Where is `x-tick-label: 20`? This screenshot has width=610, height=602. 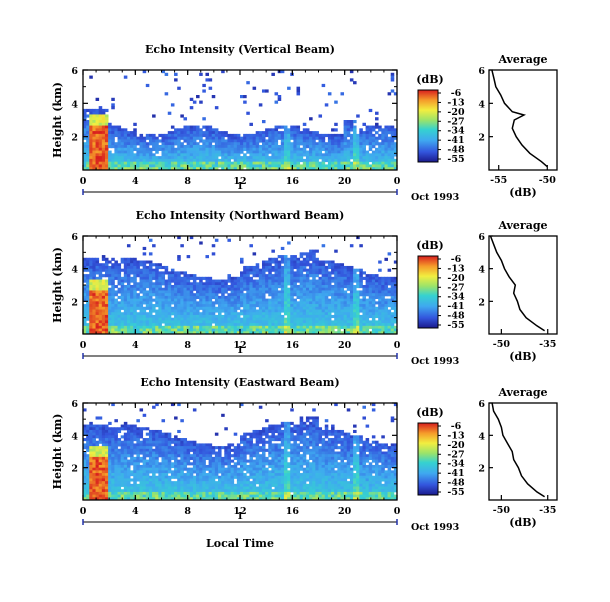
x-tick-label: 20 is located at coordinates (345, 181).